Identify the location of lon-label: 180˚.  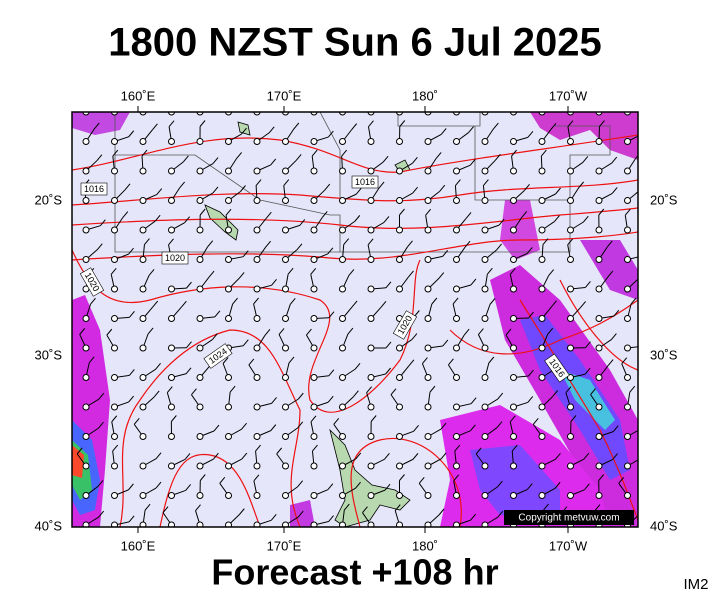
(425, 545).